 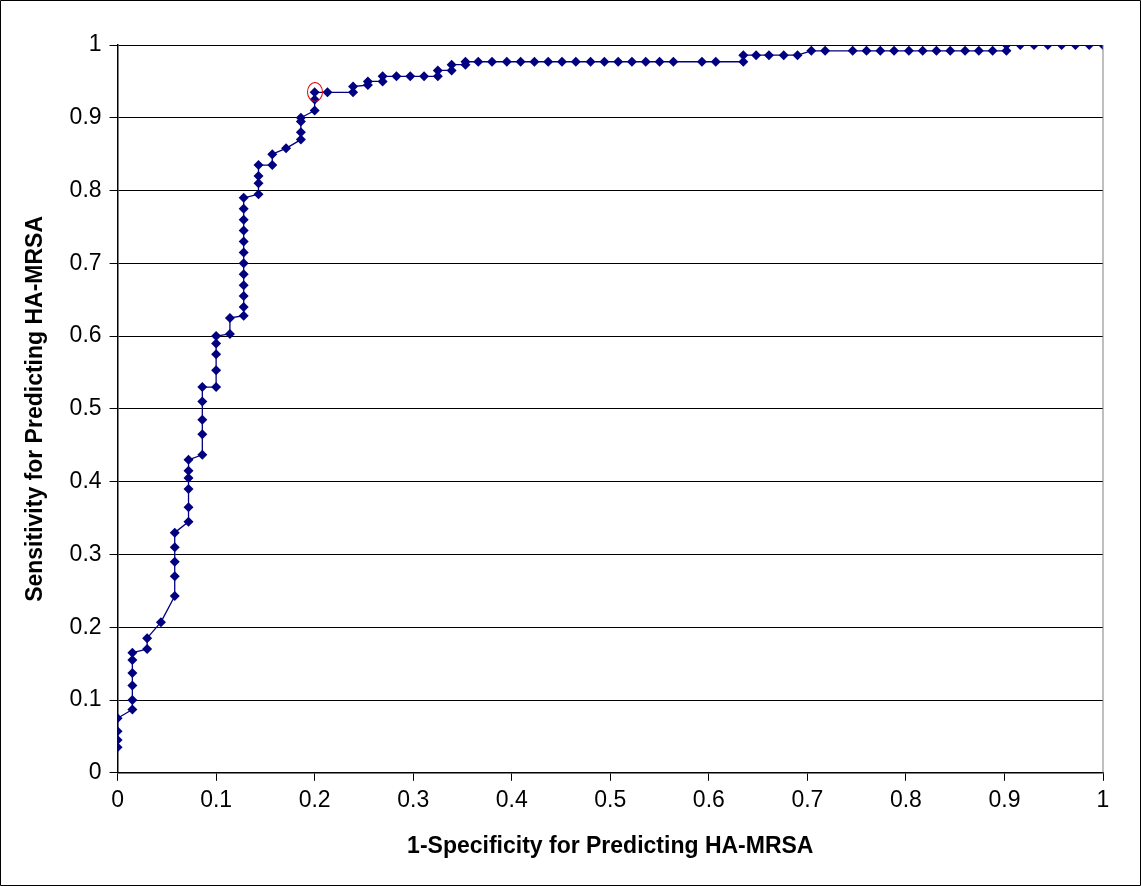 What do you see at coordinates (85, 625) in the screenshot?
I see `y-tick-label: 0.2` at bounding box center [85, 625].